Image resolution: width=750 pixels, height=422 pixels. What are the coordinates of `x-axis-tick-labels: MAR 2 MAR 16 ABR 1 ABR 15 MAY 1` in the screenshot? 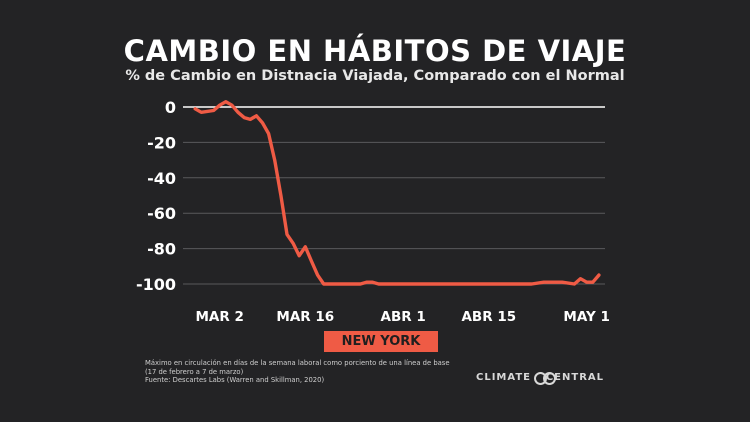 It's located at (403, 317).